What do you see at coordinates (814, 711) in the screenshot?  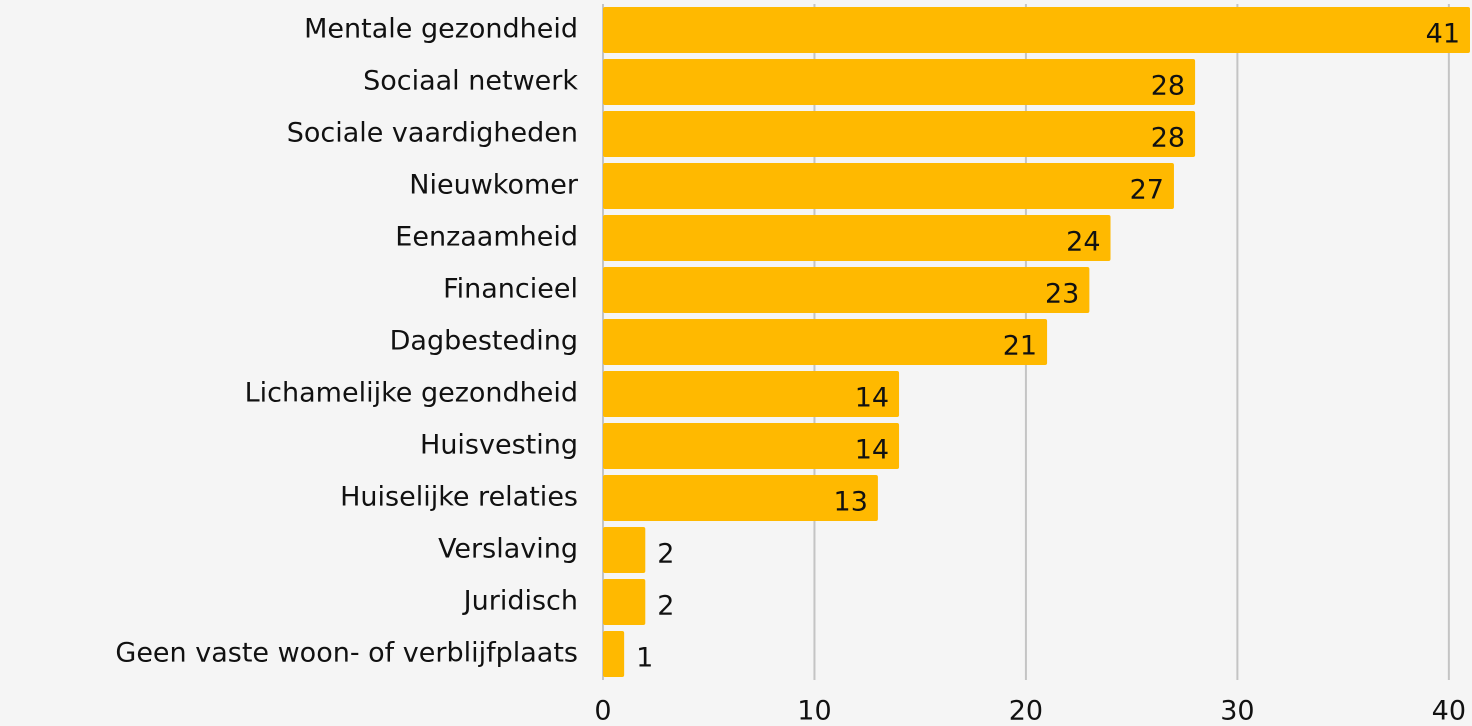 I see `x-tick-label: 10` at bounding box center [814, 711].